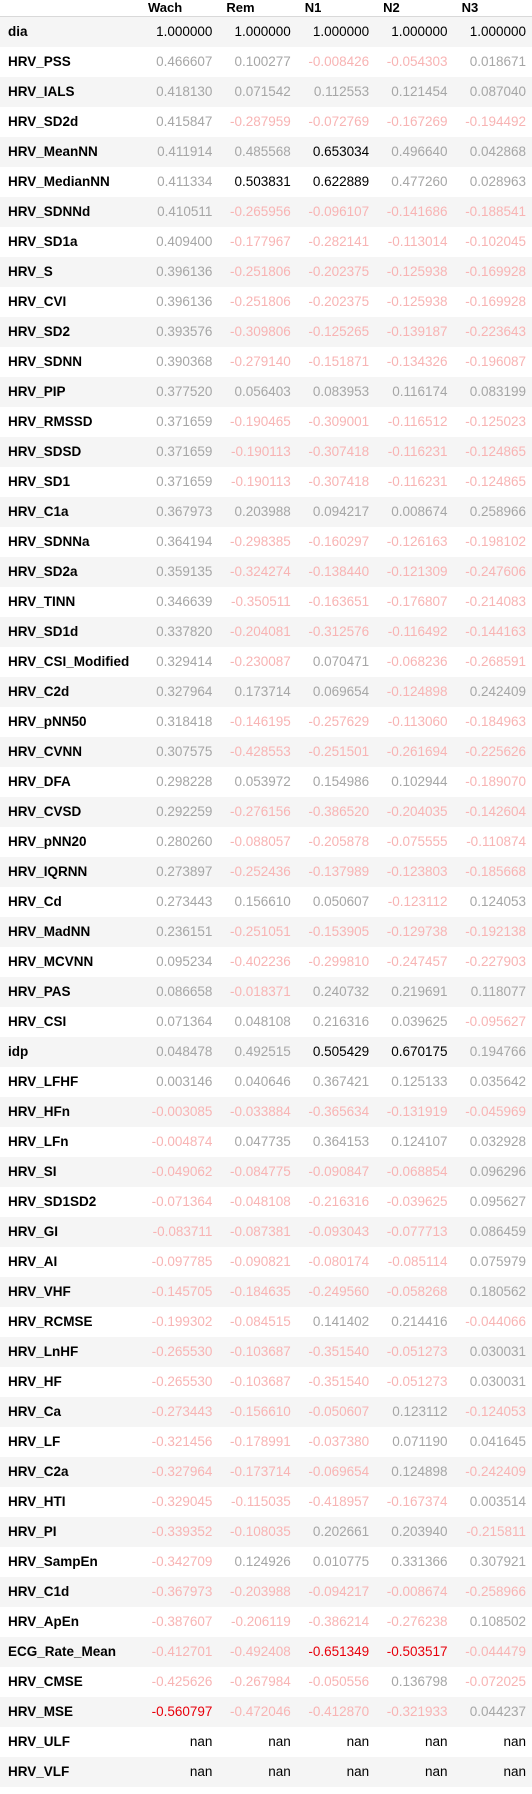 Image resolution: width=532 pixels, height=1794 pixels. I want to click on table-cell: -0.051273, so click(417, 1351).